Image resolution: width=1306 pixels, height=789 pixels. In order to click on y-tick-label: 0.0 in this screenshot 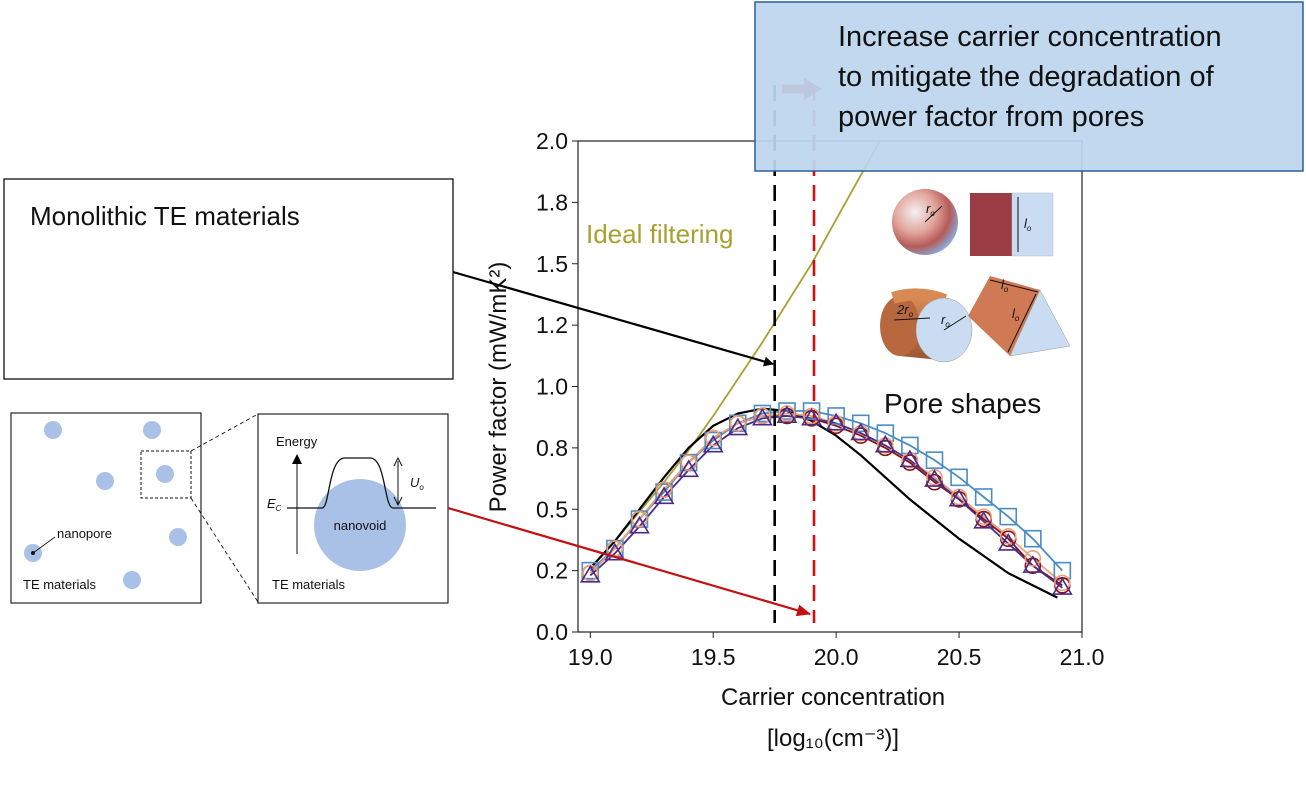, I will do `click(552, 632)`.